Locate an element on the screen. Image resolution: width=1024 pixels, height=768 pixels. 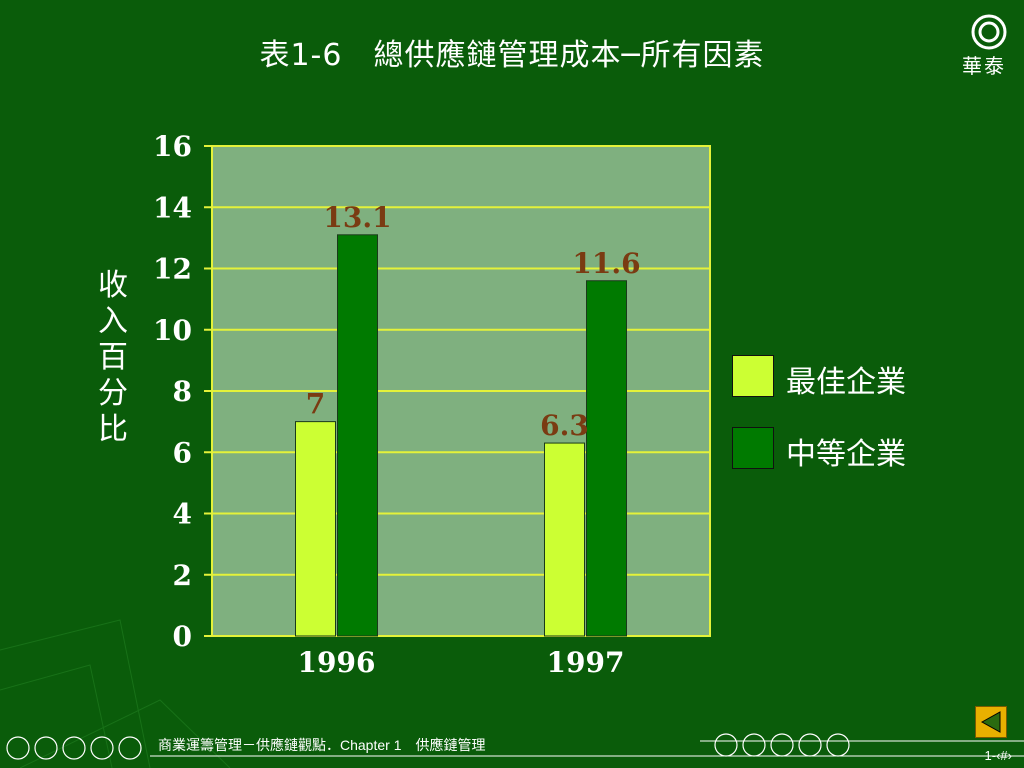
y-tick-label: 8 is located at coordinates (182, 391).